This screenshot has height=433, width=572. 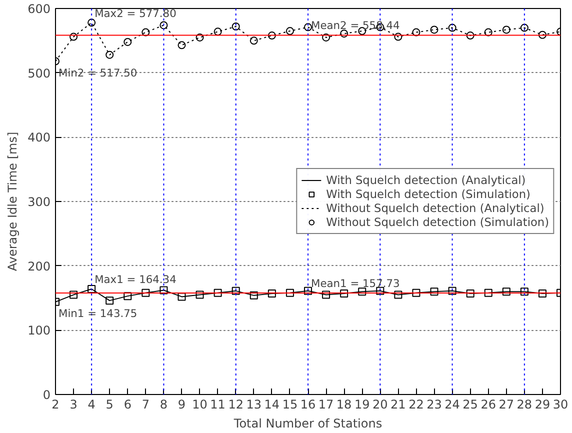 What do you see at coordinates (39, 73) in the screenshot?
I see `y-tick-label: 500` at bounding box center [39, 73].